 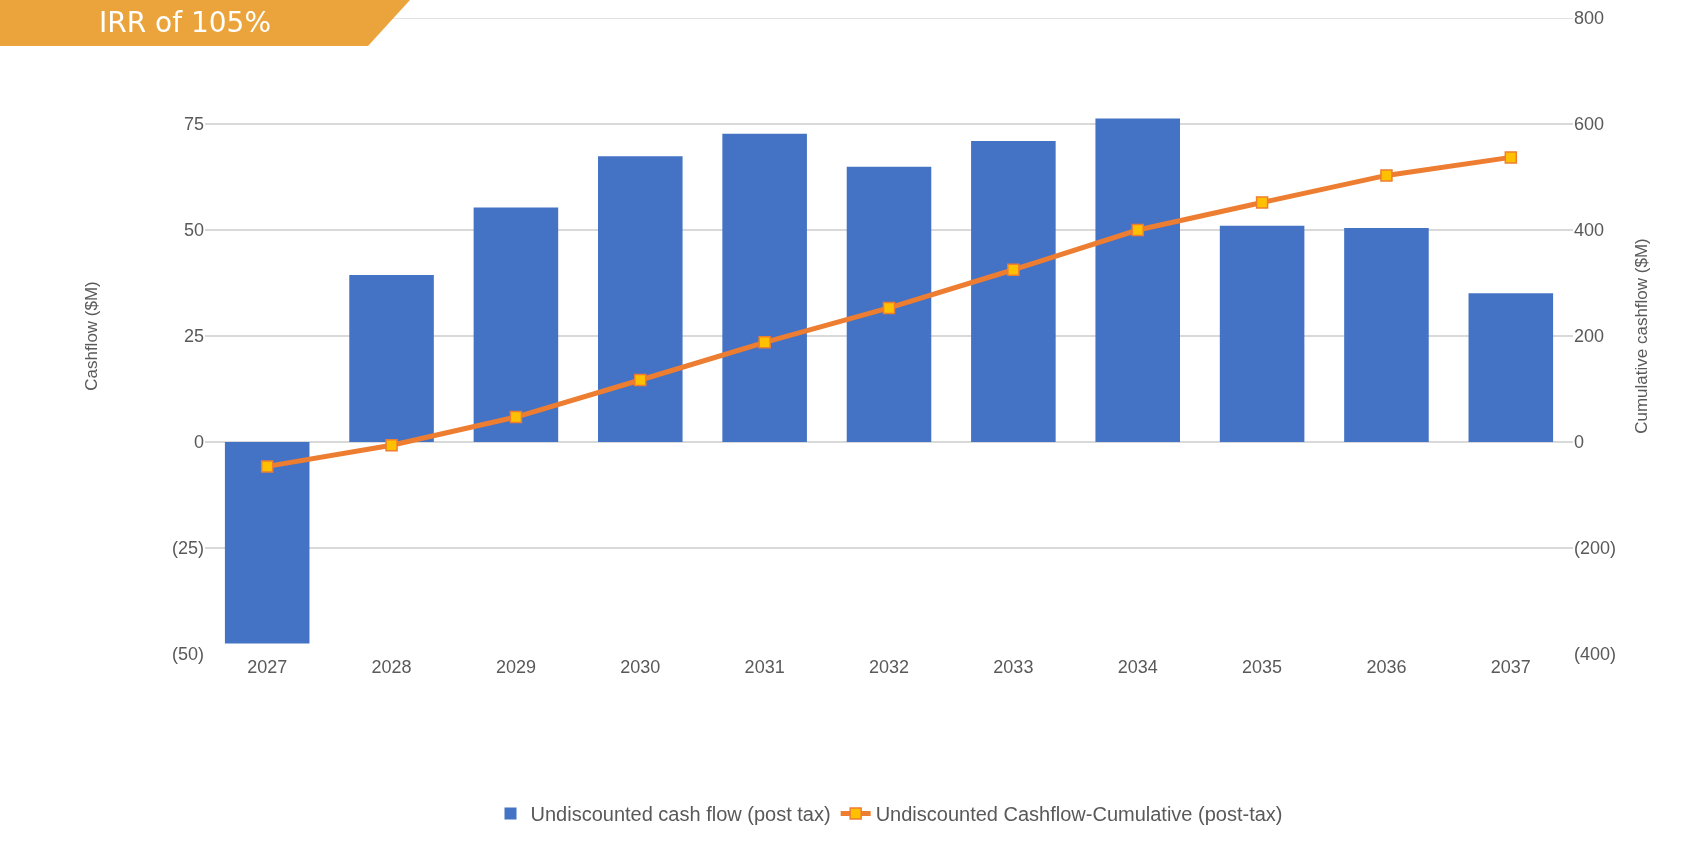 What do you see at coordinates (1137, 667) in the screenshot?
I see `x-tick-label: 2034` at bounding box center [1137, 667].